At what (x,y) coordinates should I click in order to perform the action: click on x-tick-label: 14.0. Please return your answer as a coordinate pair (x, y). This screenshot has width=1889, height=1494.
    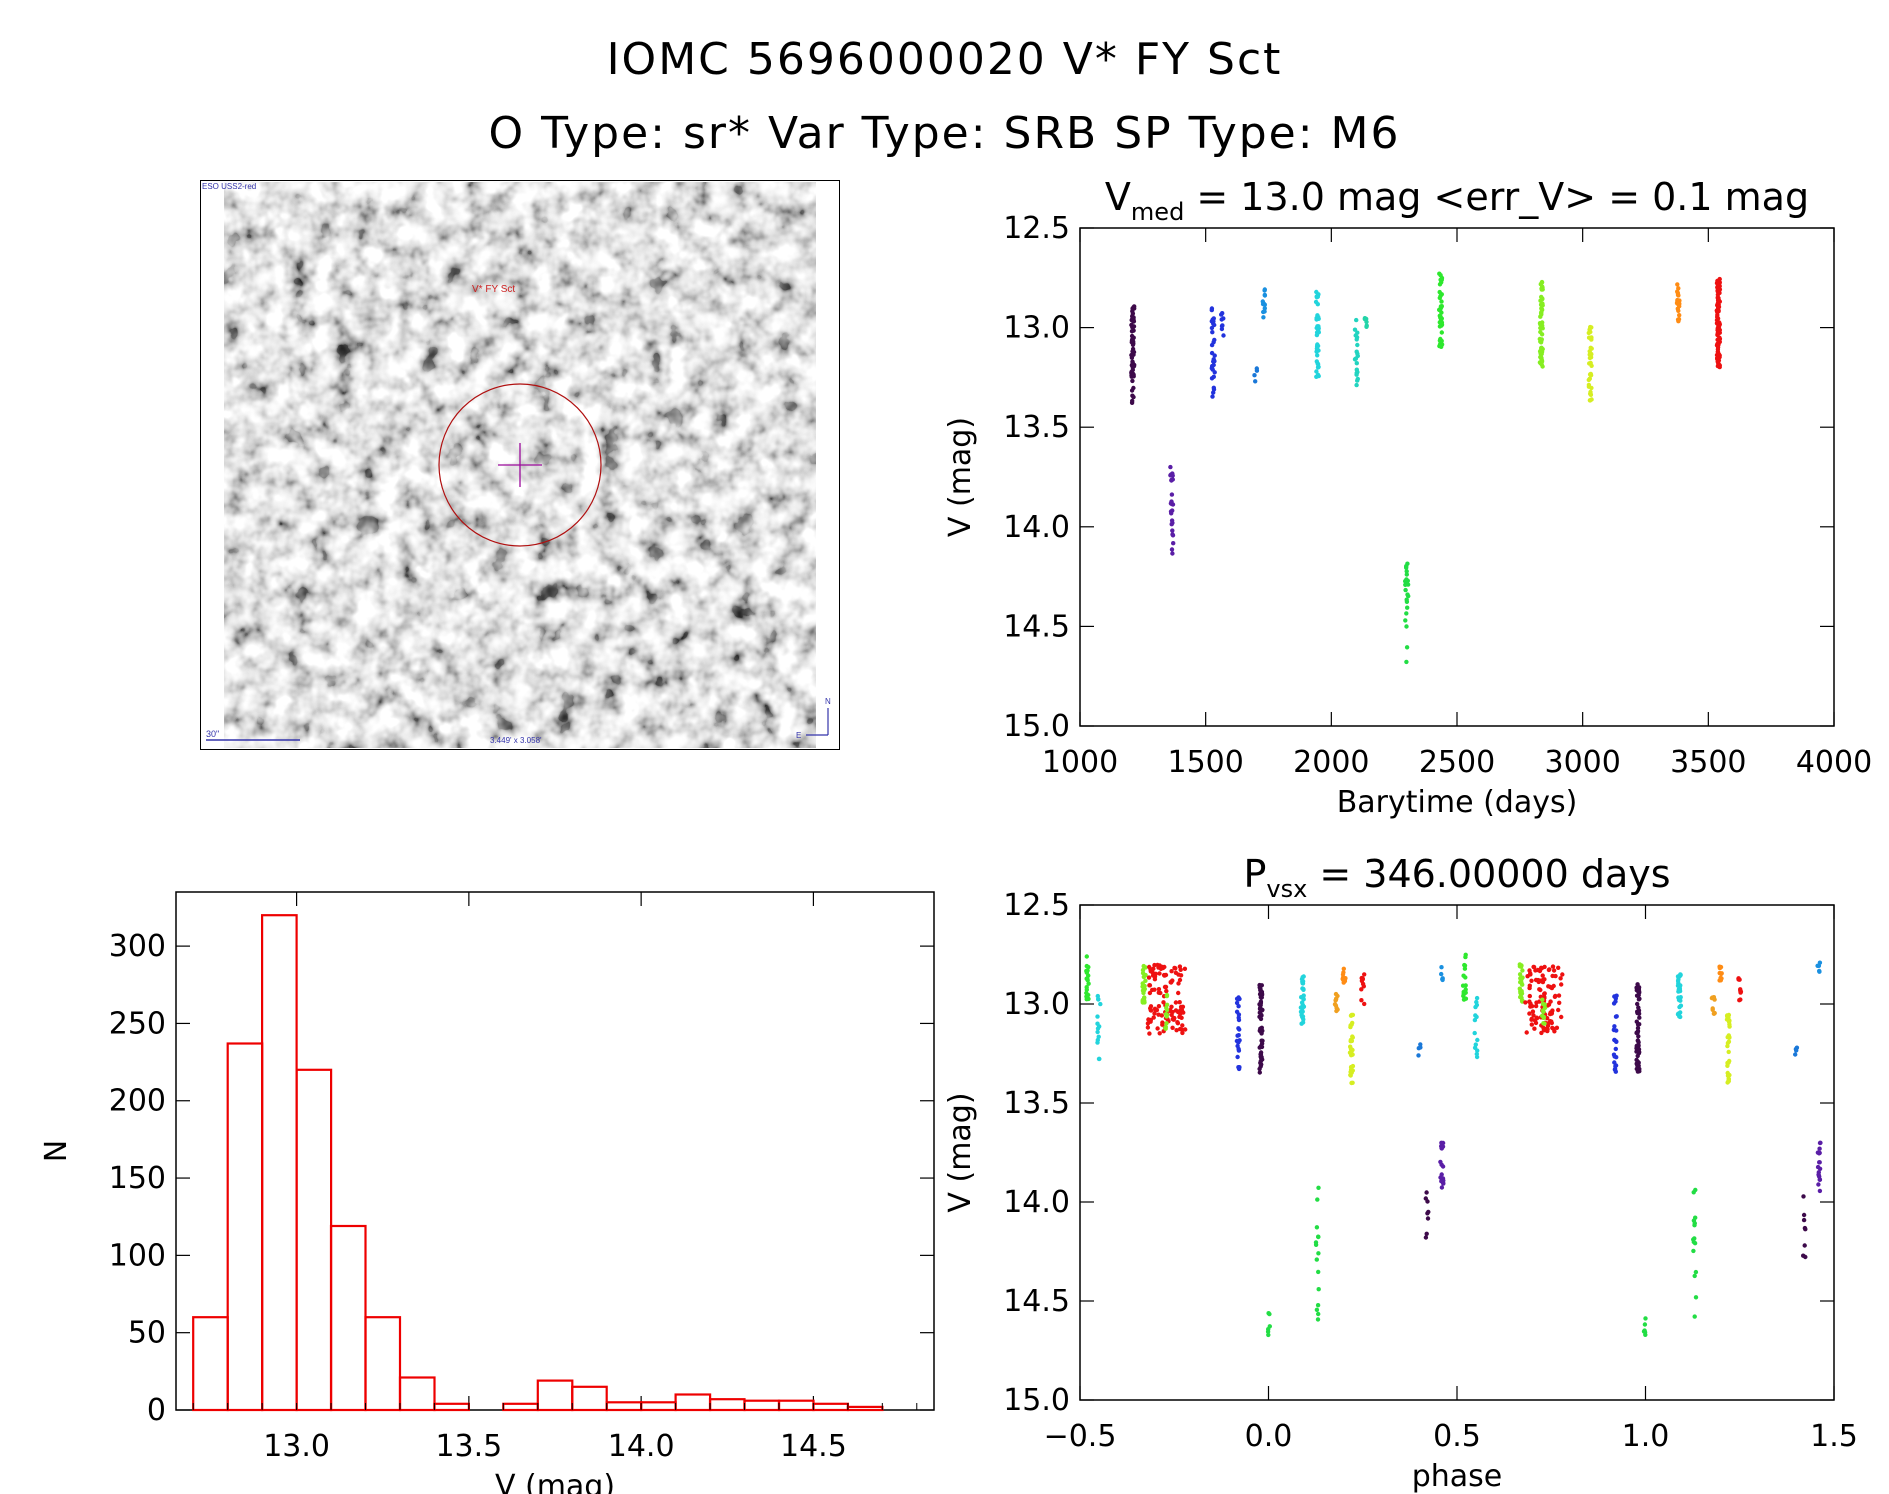
    Looking at the image, I should click on (641, 1446).